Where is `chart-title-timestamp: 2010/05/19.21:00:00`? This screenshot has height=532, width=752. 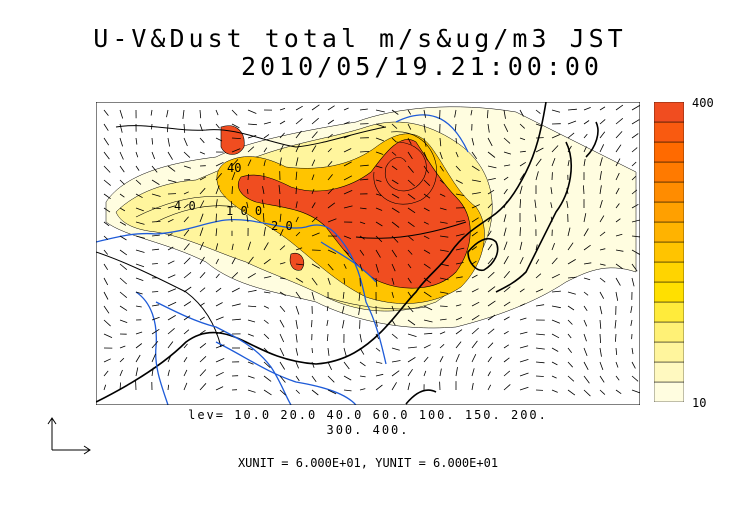
chart-title-timestamp: 2010/05/19.21:00:00 is located at coordinates (422, 66).